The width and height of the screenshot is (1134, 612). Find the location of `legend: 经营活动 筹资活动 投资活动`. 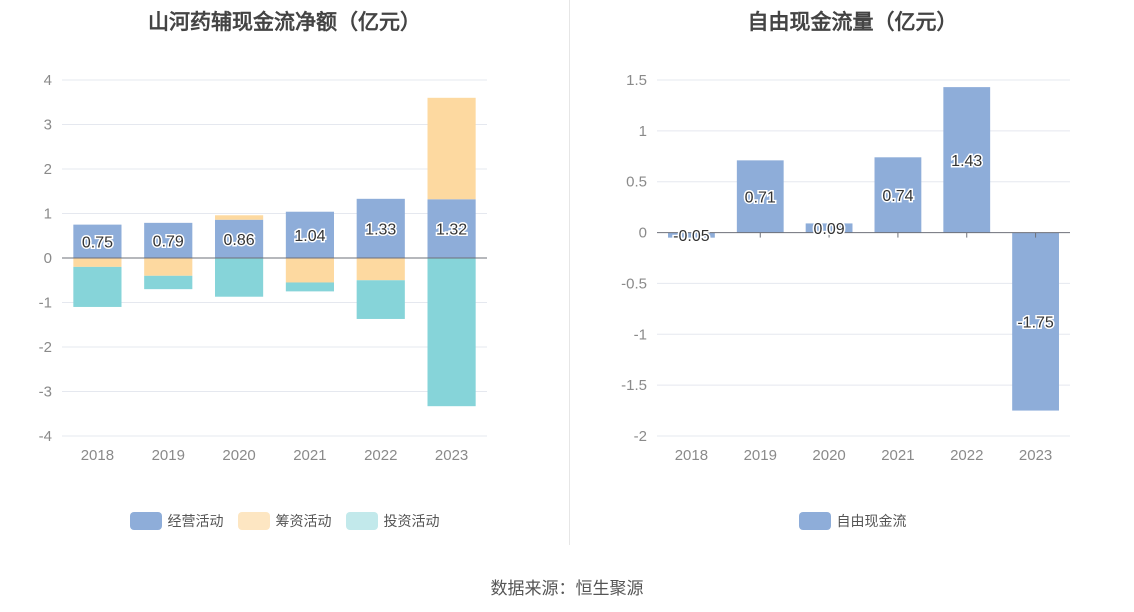

legend: 经营活动 筹资活动 投资活动 is located at coordinates (284, 521).